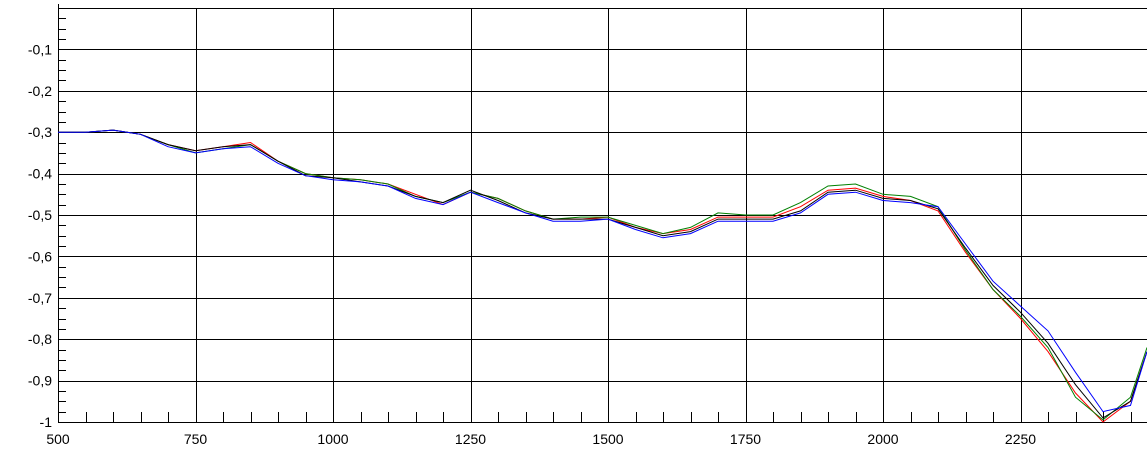 The height and width of the screenshot is (455, 1147). What do you see at coordinates (470, 439) in the screenshot?
I see `x-tick-label: 1250` at bounding box center [470, 439].